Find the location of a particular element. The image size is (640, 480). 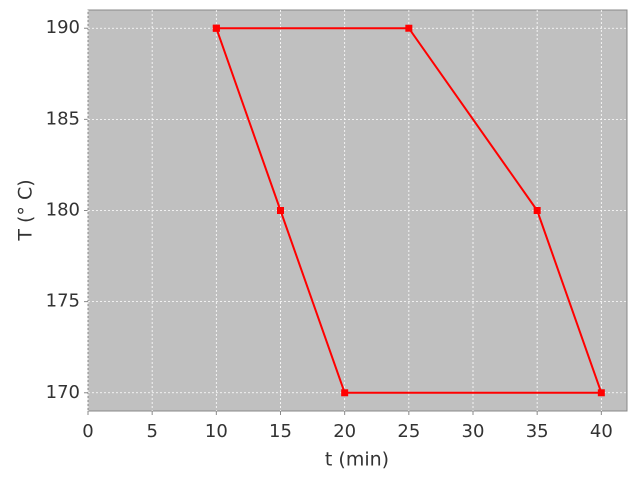

y-tick-label: 190 is located at coordinates (63, 27).